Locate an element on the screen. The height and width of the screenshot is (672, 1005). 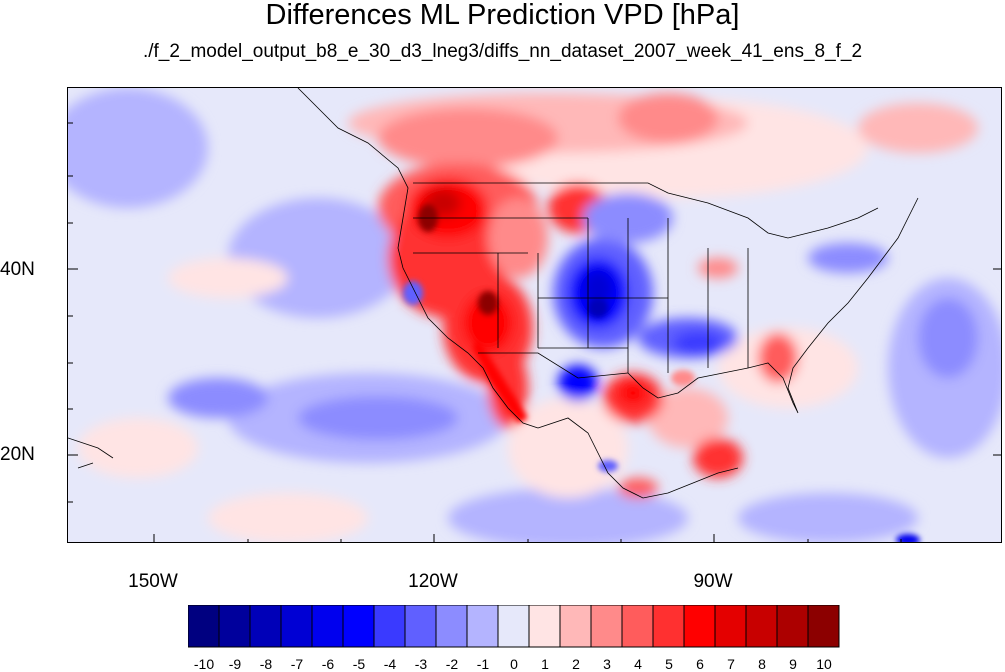
colorbar is located at coordinates (514, 626).